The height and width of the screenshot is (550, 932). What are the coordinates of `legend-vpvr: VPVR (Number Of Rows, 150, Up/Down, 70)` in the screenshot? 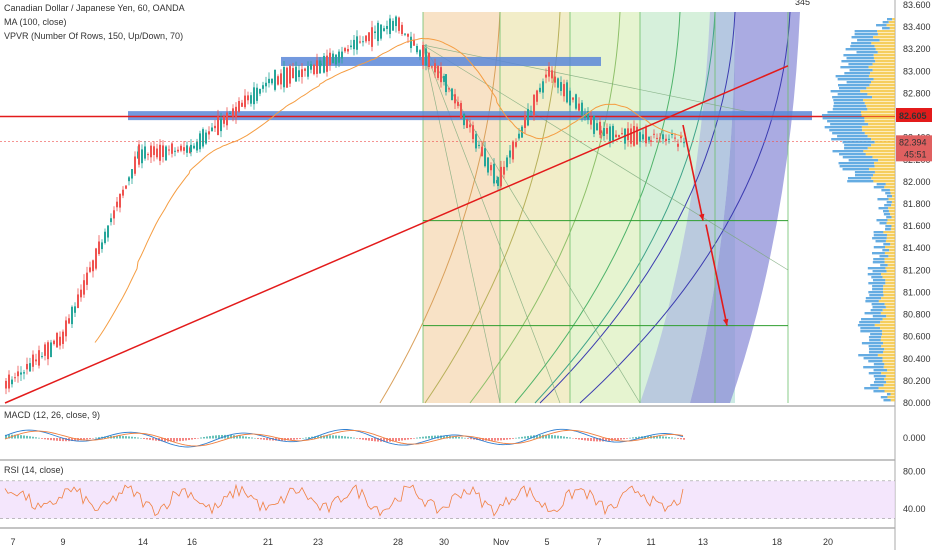 It's located at (94, 36).